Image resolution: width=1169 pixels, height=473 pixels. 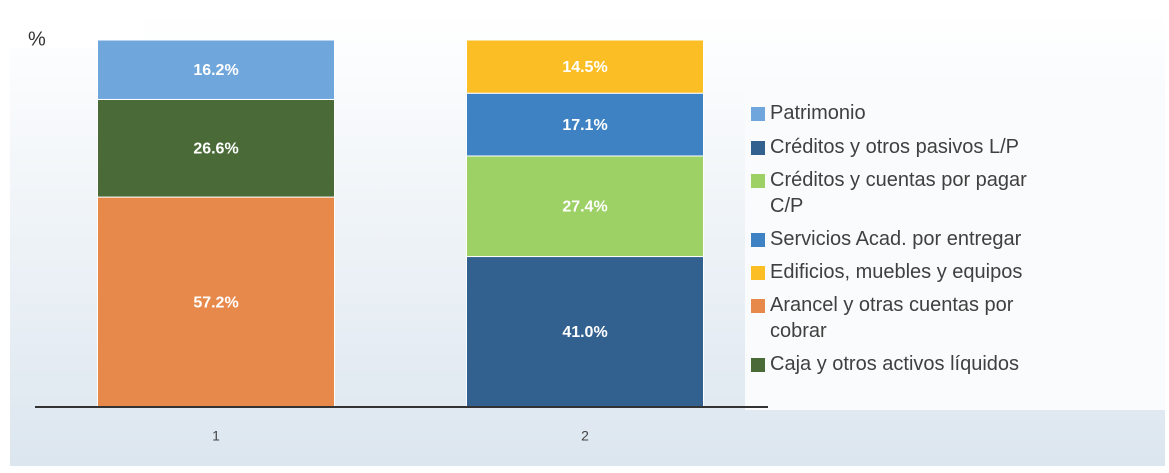 I want to click on value-label: 57.2%, so click(x=215, y=302).